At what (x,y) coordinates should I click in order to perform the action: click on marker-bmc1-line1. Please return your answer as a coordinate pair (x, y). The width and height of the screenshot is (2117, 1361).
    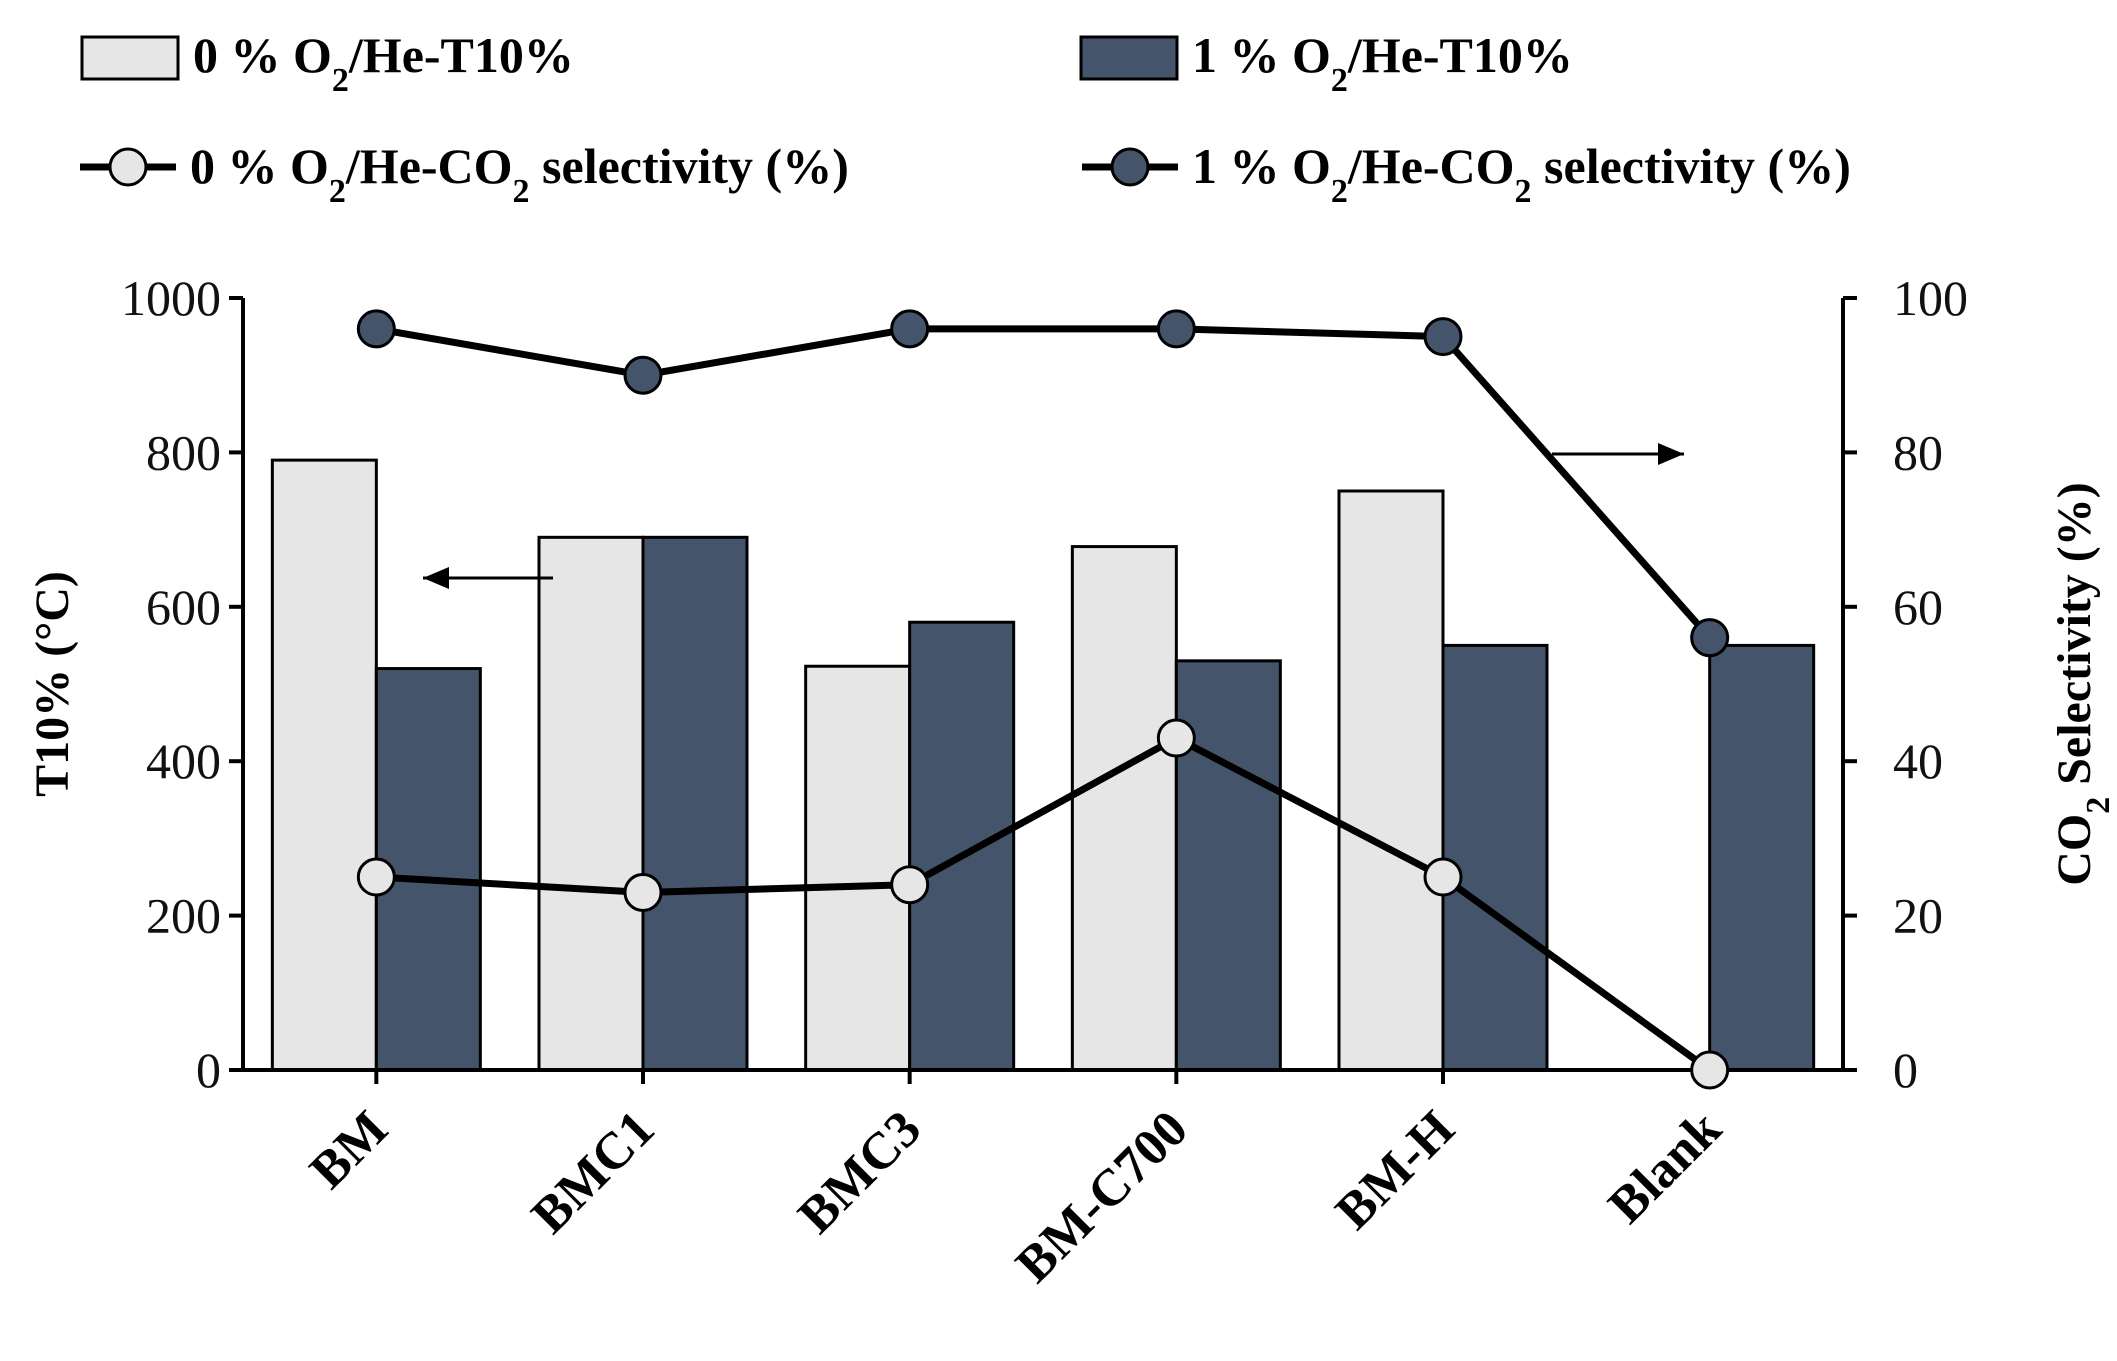
    Looking at the image, I should click on (643, 892).